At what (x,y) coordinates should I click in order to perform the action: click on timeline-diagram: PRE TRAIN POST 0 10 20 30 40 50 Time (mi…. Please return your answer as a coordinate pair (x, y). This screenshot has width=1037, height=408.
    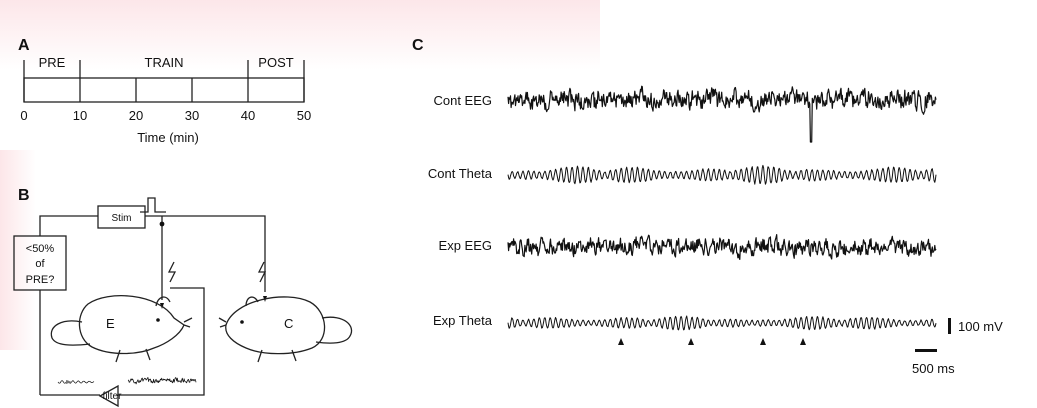
    Looking at the image, I should click on (165, 100).